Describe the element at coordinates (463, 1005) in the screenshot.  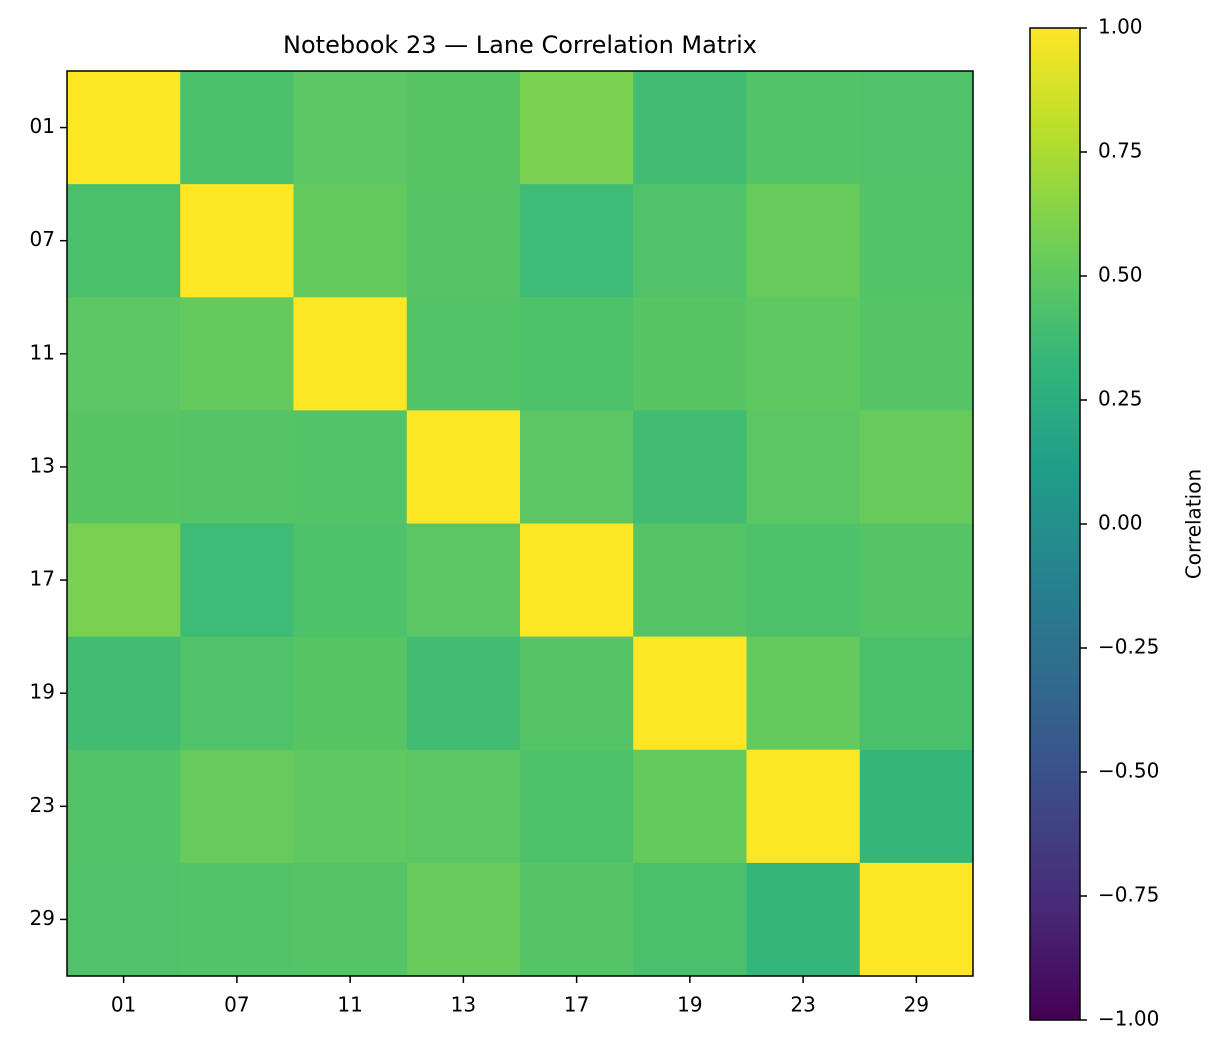
I see `x-tick-label: 13` at that location.